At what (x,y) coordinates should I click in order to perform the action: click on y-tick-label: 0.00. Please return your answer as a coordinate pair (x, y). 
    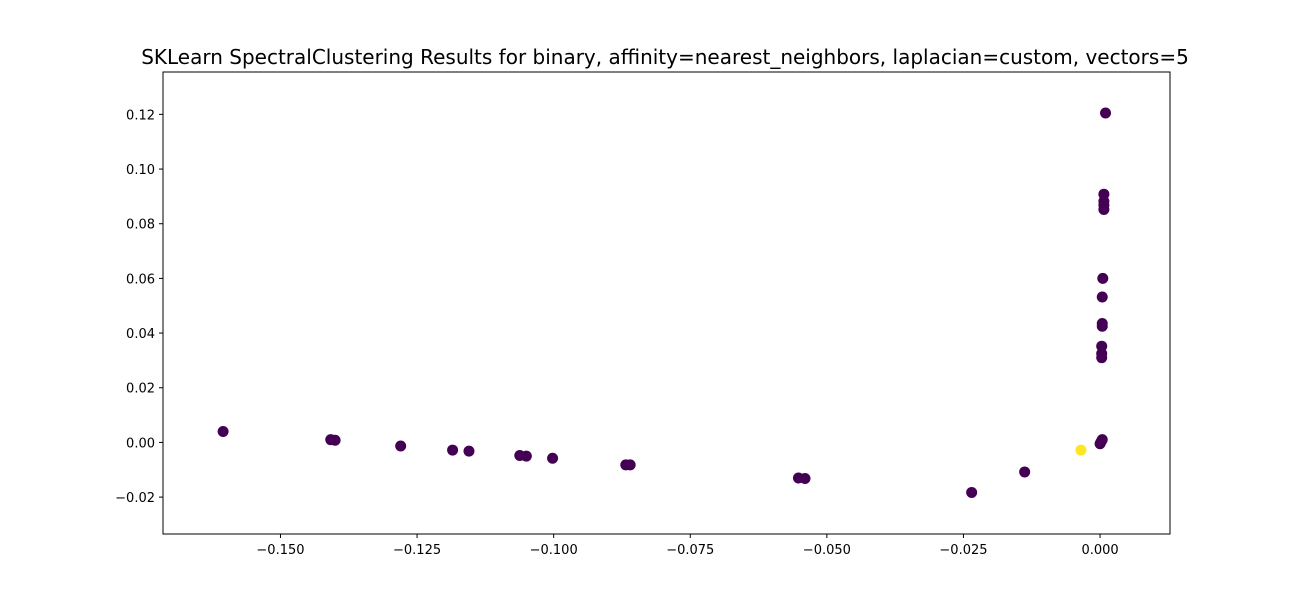
    Looking at the image, I should click on (140, 443).